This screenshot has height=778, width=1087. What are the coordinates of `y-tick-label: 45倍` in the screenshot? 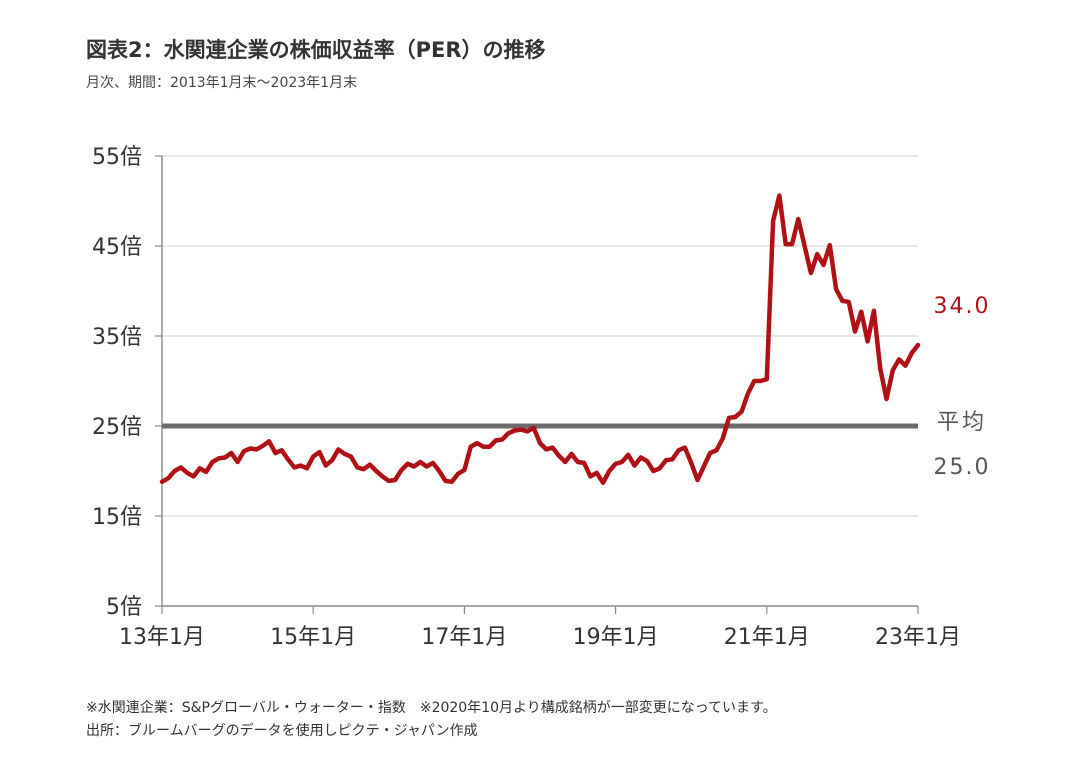 It's located at (117, 247).